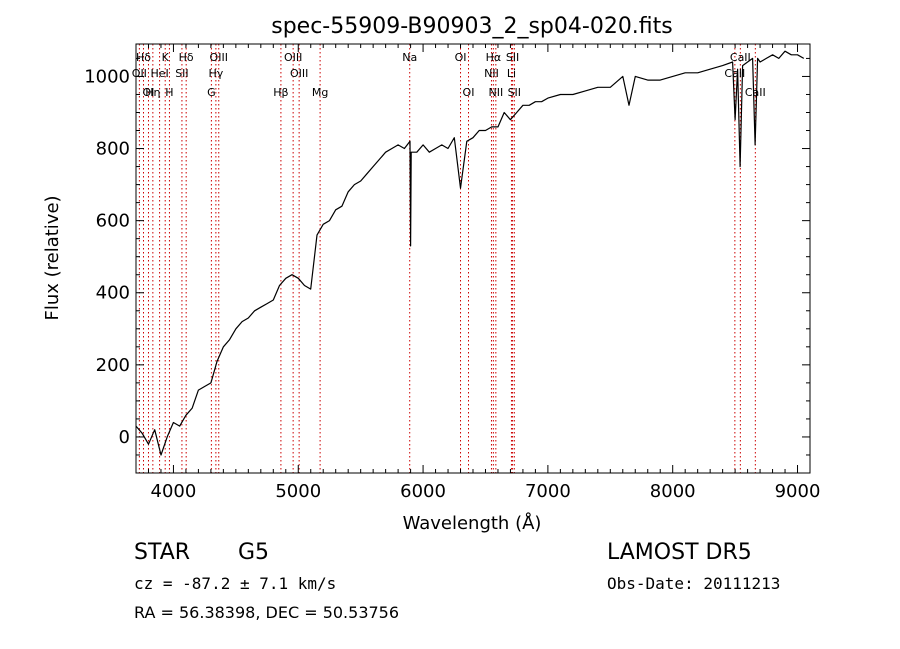  Describe the element at coordinates (423, 491) in the screenshot. I see `x-tick-label: 6000` at that location.